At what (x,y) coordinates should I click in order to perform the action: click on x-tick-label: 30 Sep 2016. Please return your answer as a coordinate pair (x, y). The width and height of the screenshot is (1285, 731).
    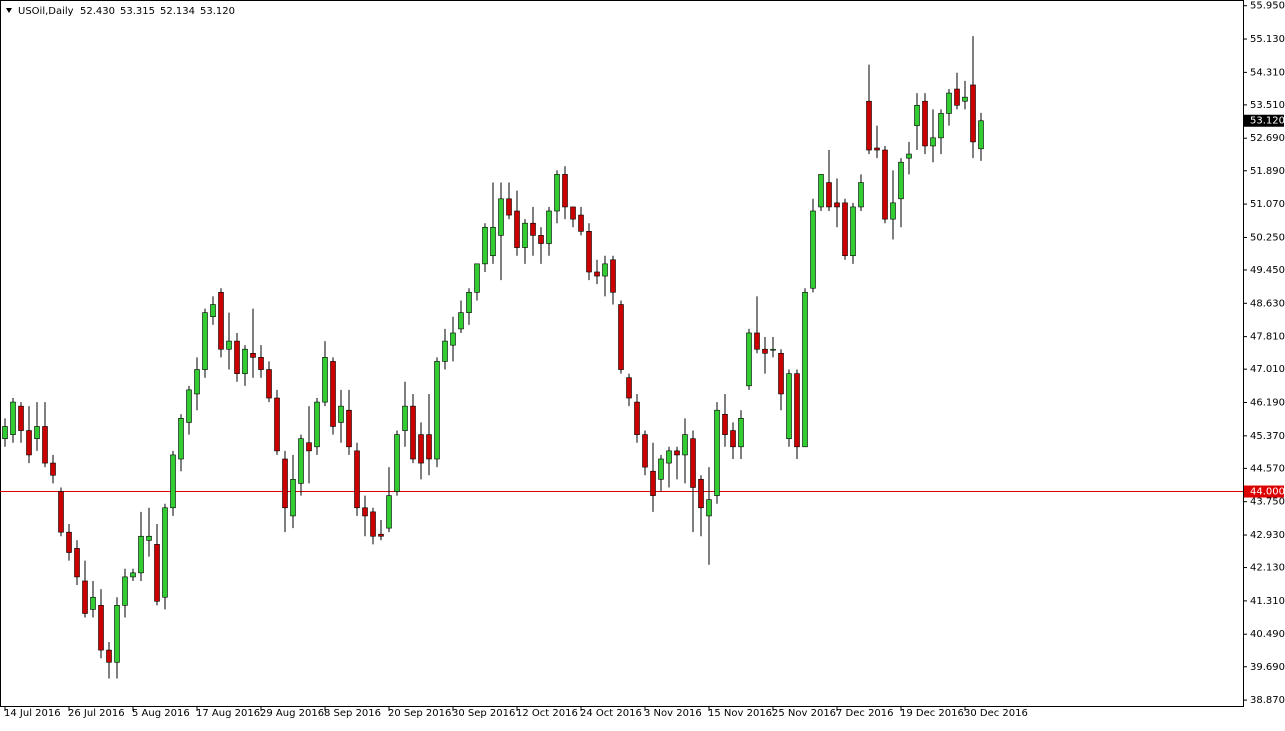
    Looking at the image, I should click on (483, 713).